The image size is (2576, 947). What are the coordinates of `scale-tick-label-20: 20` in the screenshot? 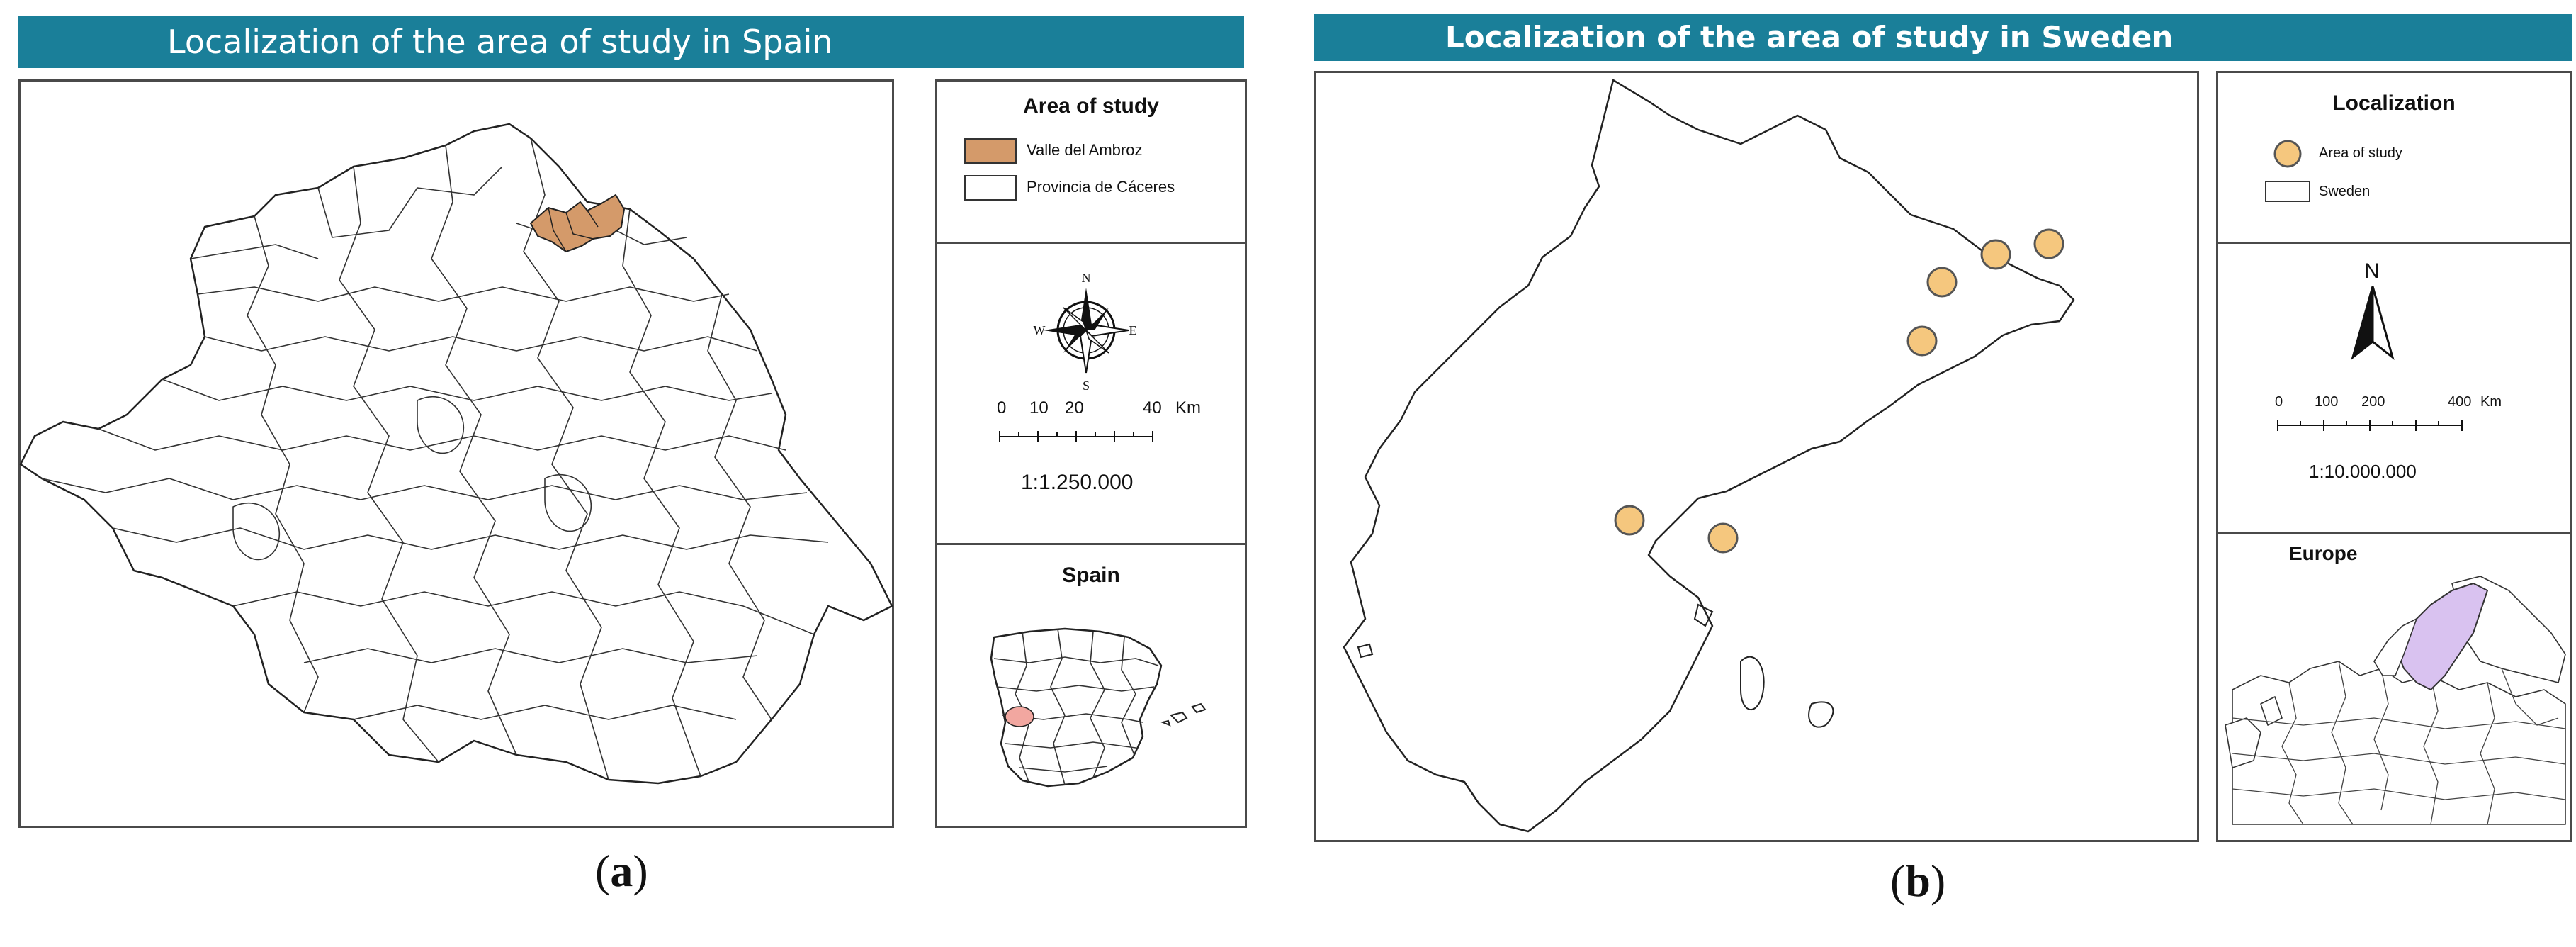 It's located at (1074, 408).